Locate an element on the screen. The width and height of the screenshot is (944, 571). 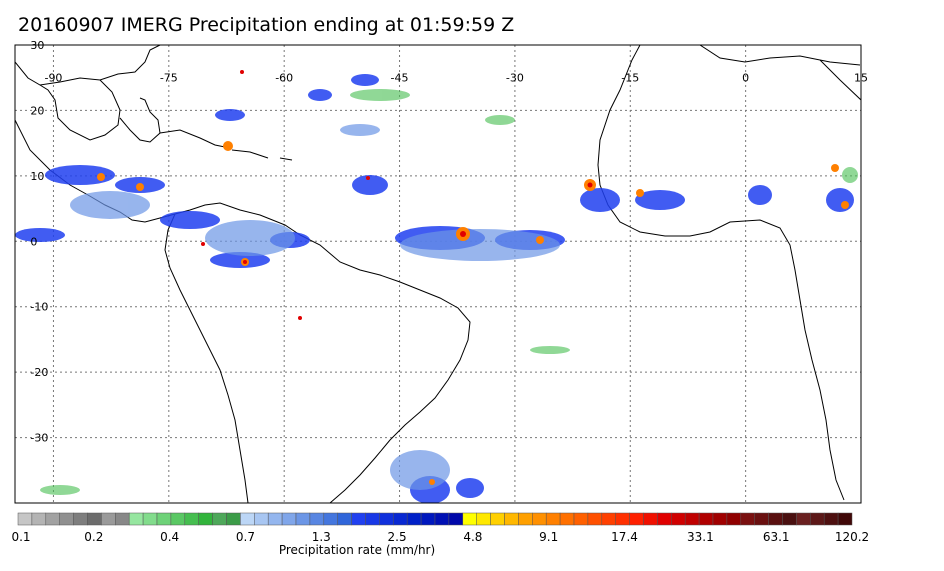
colorbar-tick-label: 0.7 is located at coordinates (245, 537).